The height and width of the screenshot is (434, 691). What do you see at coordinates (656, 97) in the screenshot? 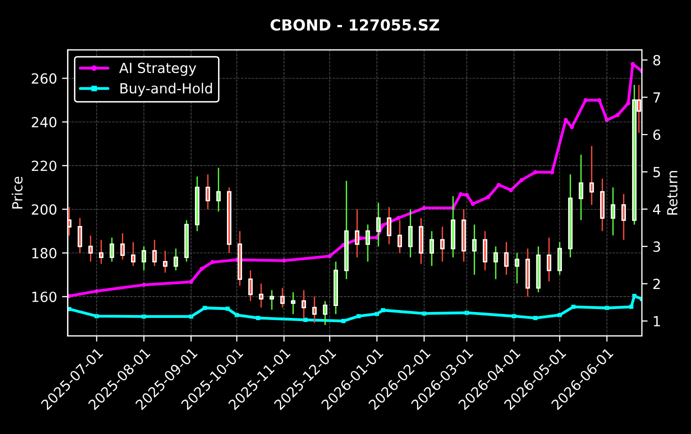
I see `y2-tick-label: 7` at bounding box center [656, 97].